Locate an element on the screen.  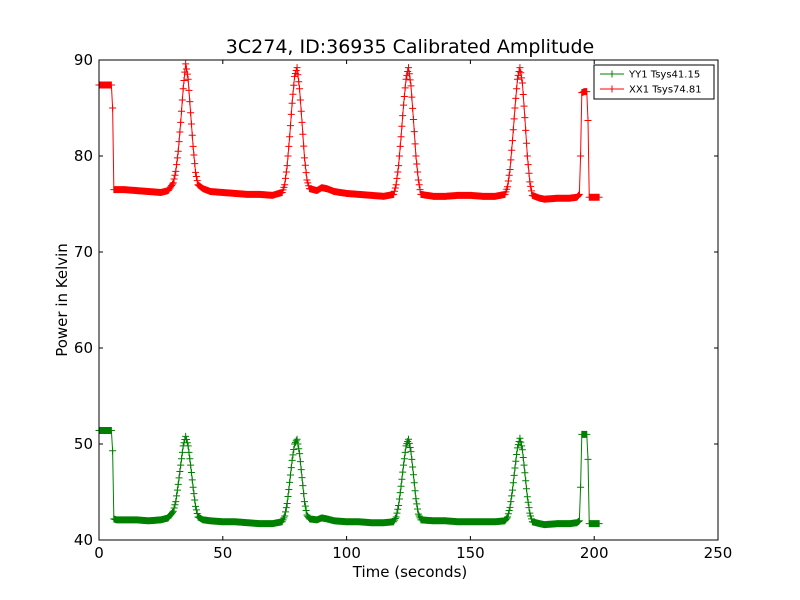
x-tick-label: 250 is located at coordinates (718, 553).